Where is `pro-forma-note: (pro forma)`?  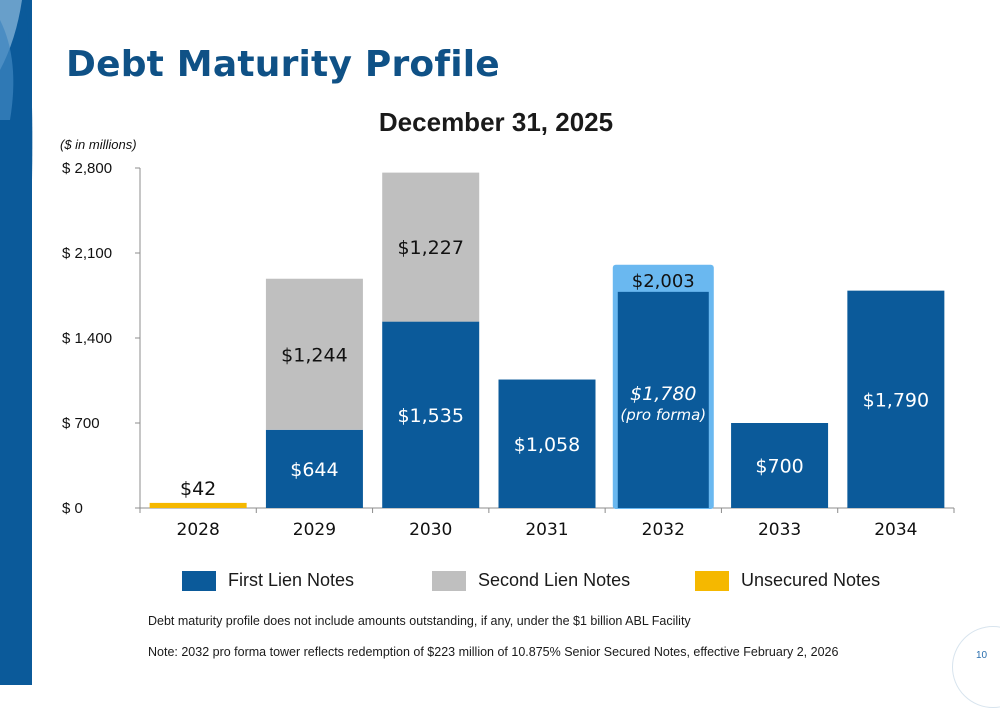
pro-forma-note: (pro forma) is located at coordinates (663, 415).